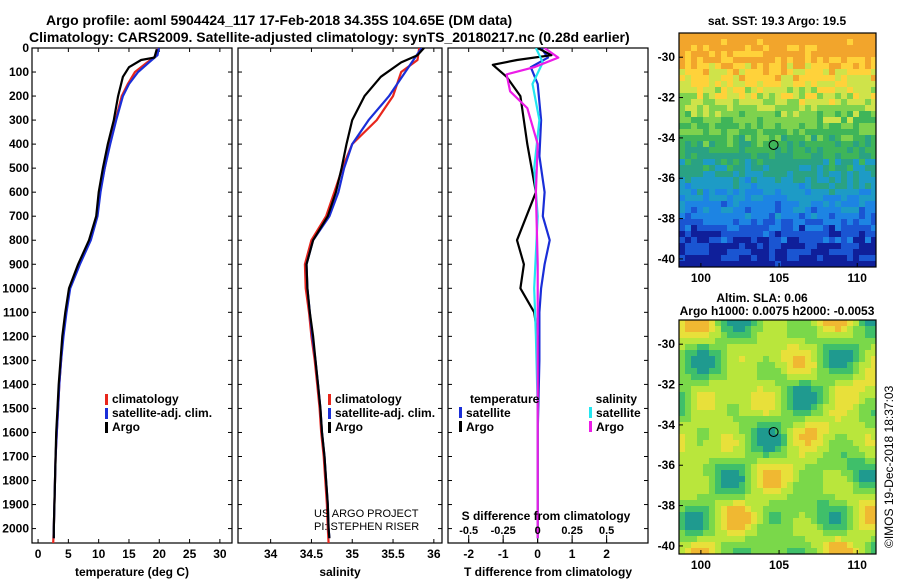  I want to click on x-tick-label: 25, so click(190, 554).